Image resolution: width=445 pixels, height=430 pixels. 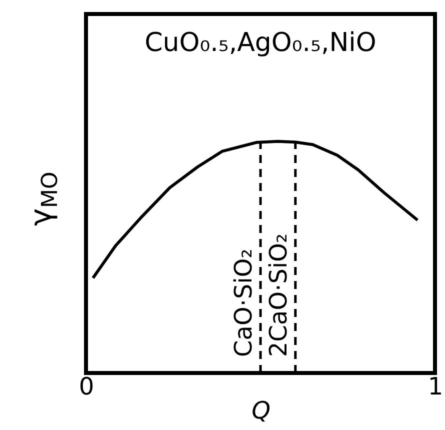 I want to click on x-axis-title: Q, so click(x=261, y=410).